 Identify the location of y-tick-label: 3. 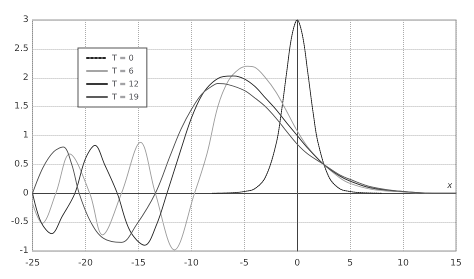
(25, 20).